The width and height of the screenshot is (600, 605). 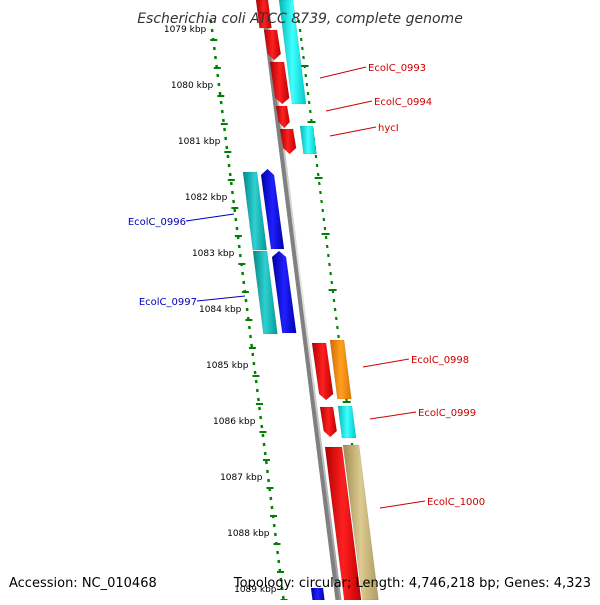 What do you see at coordinates (227, 366) in the screenshot?
I see `kbp-label: 1085 kbp` at bounding box center [227, 366].